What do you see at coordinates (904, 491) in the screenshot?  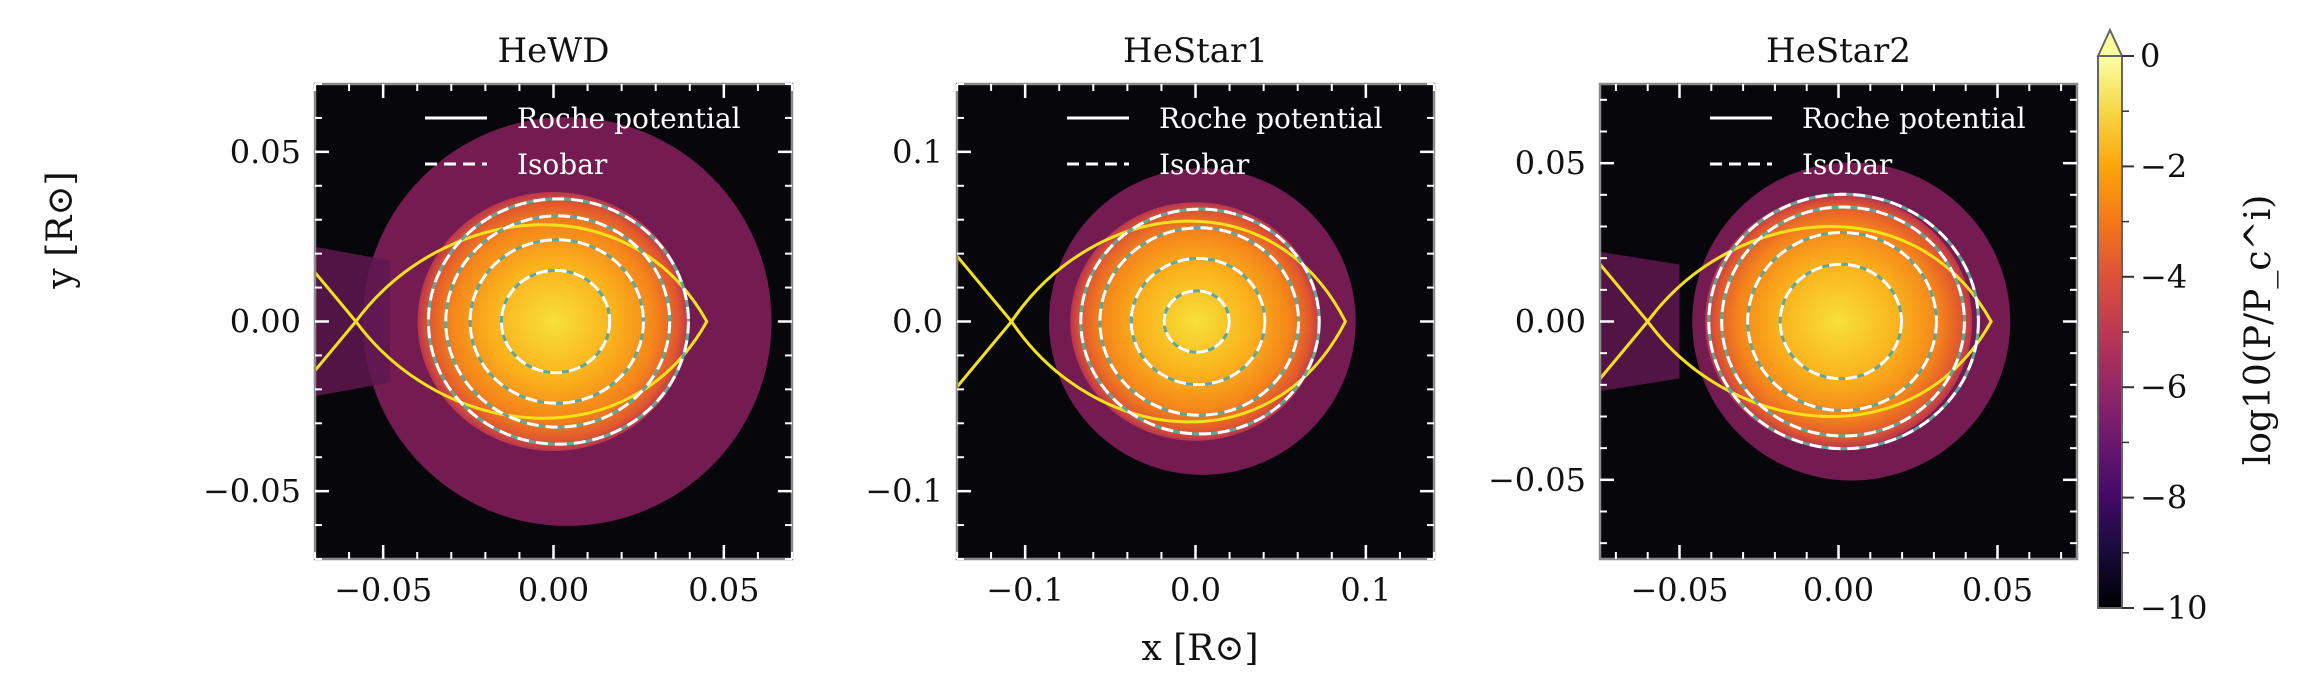 I see `y-tick-label: −0.1` at bounding box center [904, 491].